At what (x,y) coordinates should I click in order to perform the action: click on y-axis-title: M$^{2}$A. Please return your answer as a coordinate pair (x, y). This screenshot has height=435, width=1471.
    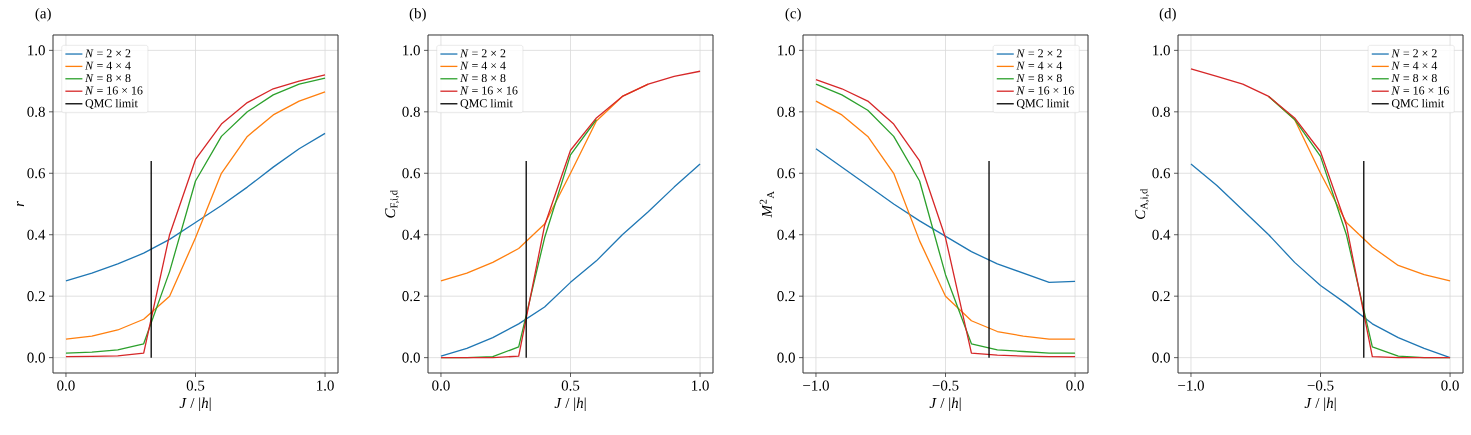
    Looking at the image, I should click on (766, 204).